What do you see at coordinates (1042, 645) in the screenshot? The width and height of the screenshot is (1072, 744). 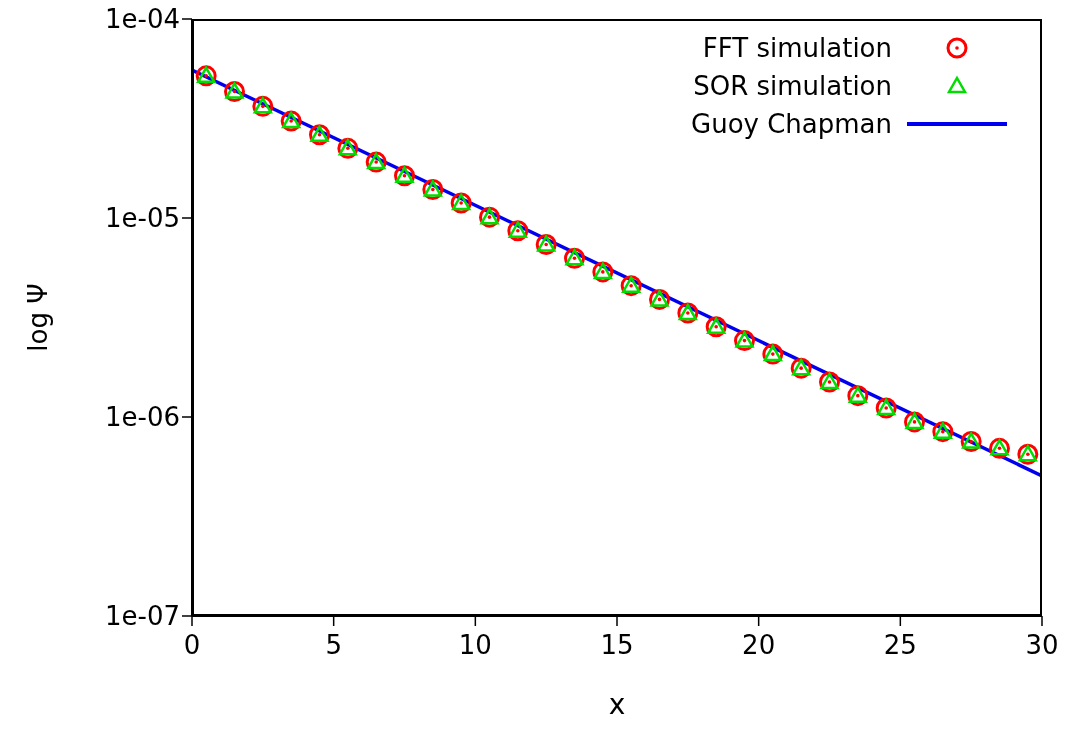 I see `x-tick-label: 30` at bounding box center [1042, 645].